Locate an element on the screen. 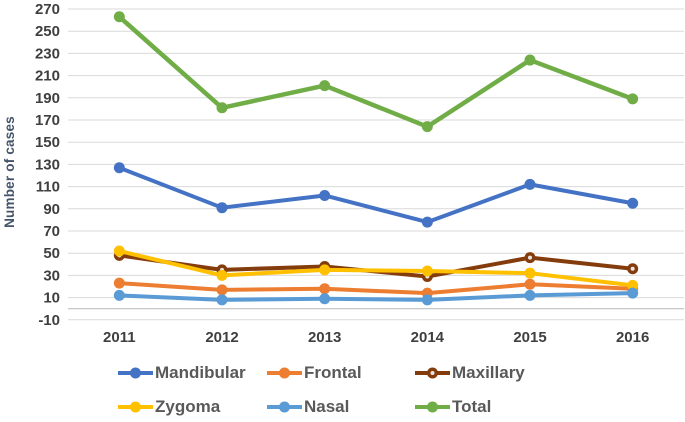 Image resolution: width=685 pixels, height=422 pixels. series-line-maxillary is located at coordinates (376, 266).